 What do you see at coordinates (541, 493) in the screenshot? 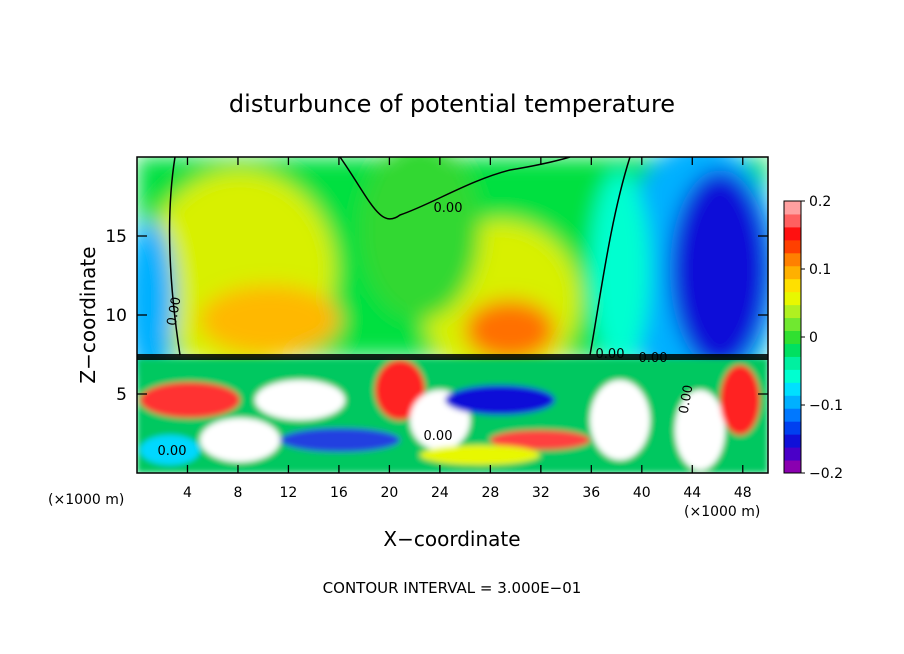
I see `x-tick-label: 32` at bounding box center [541, 493].